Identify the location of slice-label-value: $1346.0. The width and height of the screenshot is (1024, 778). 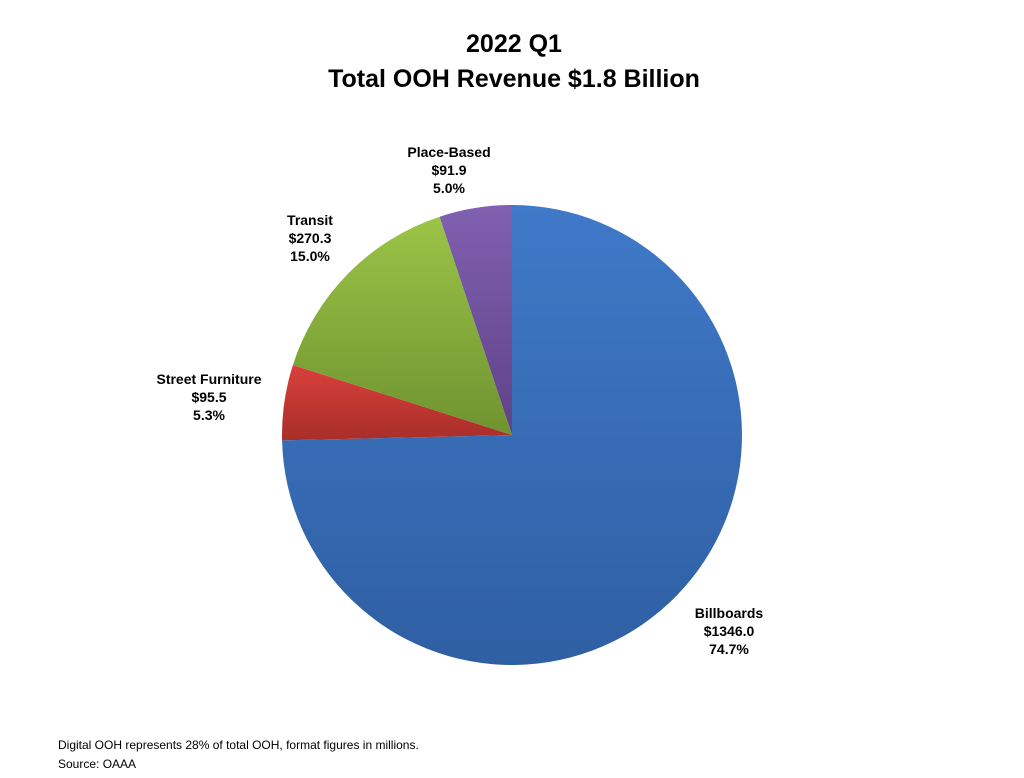
(729, 631).